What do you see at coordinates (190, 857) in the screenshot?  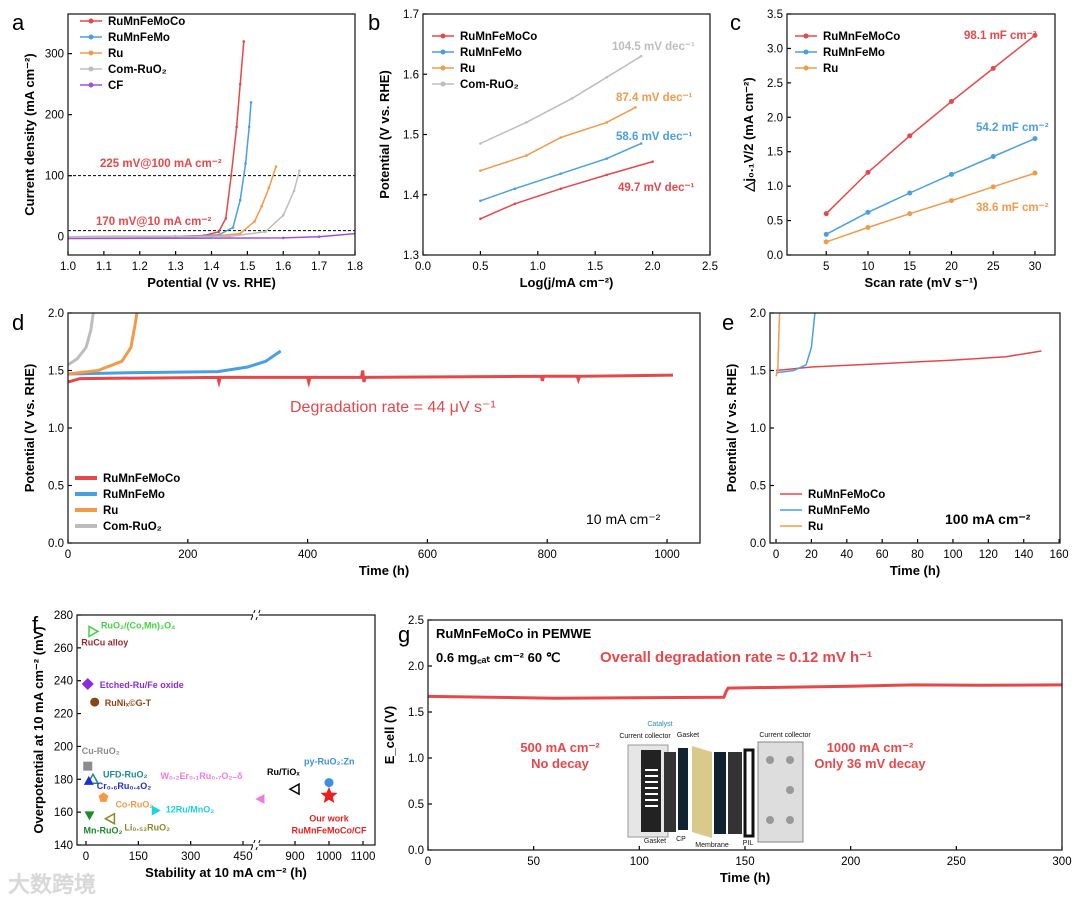 I see `x-tick-label: 300` at bounding box center [190, 857].